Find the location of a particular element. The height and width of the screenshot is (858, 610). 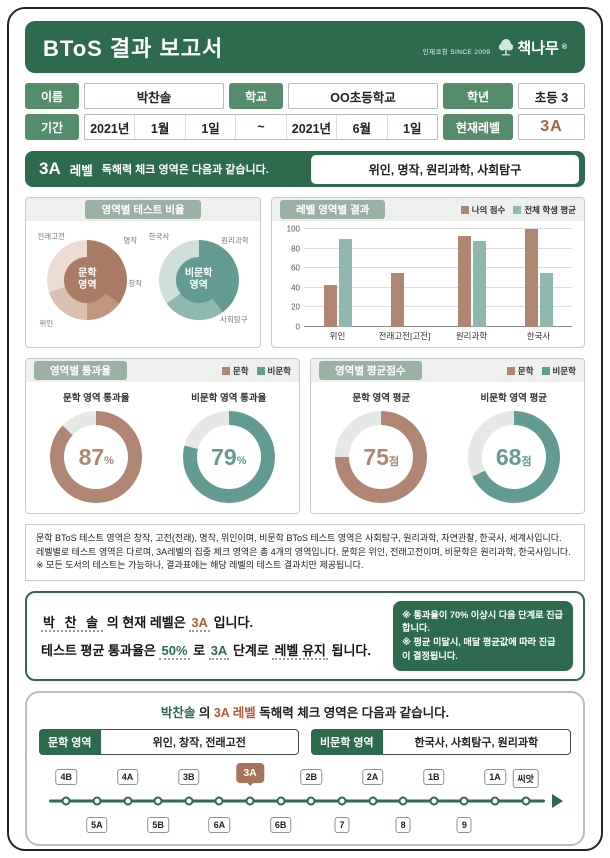

bar-my-score is located at coordinates (464, 281).